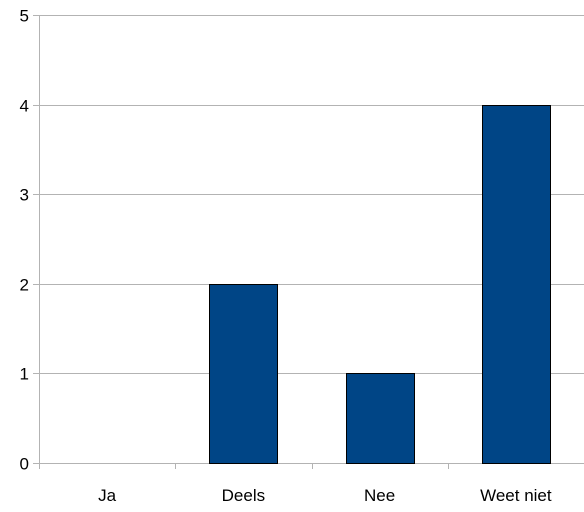  I want to click on bar-deels, so click(244, 374).